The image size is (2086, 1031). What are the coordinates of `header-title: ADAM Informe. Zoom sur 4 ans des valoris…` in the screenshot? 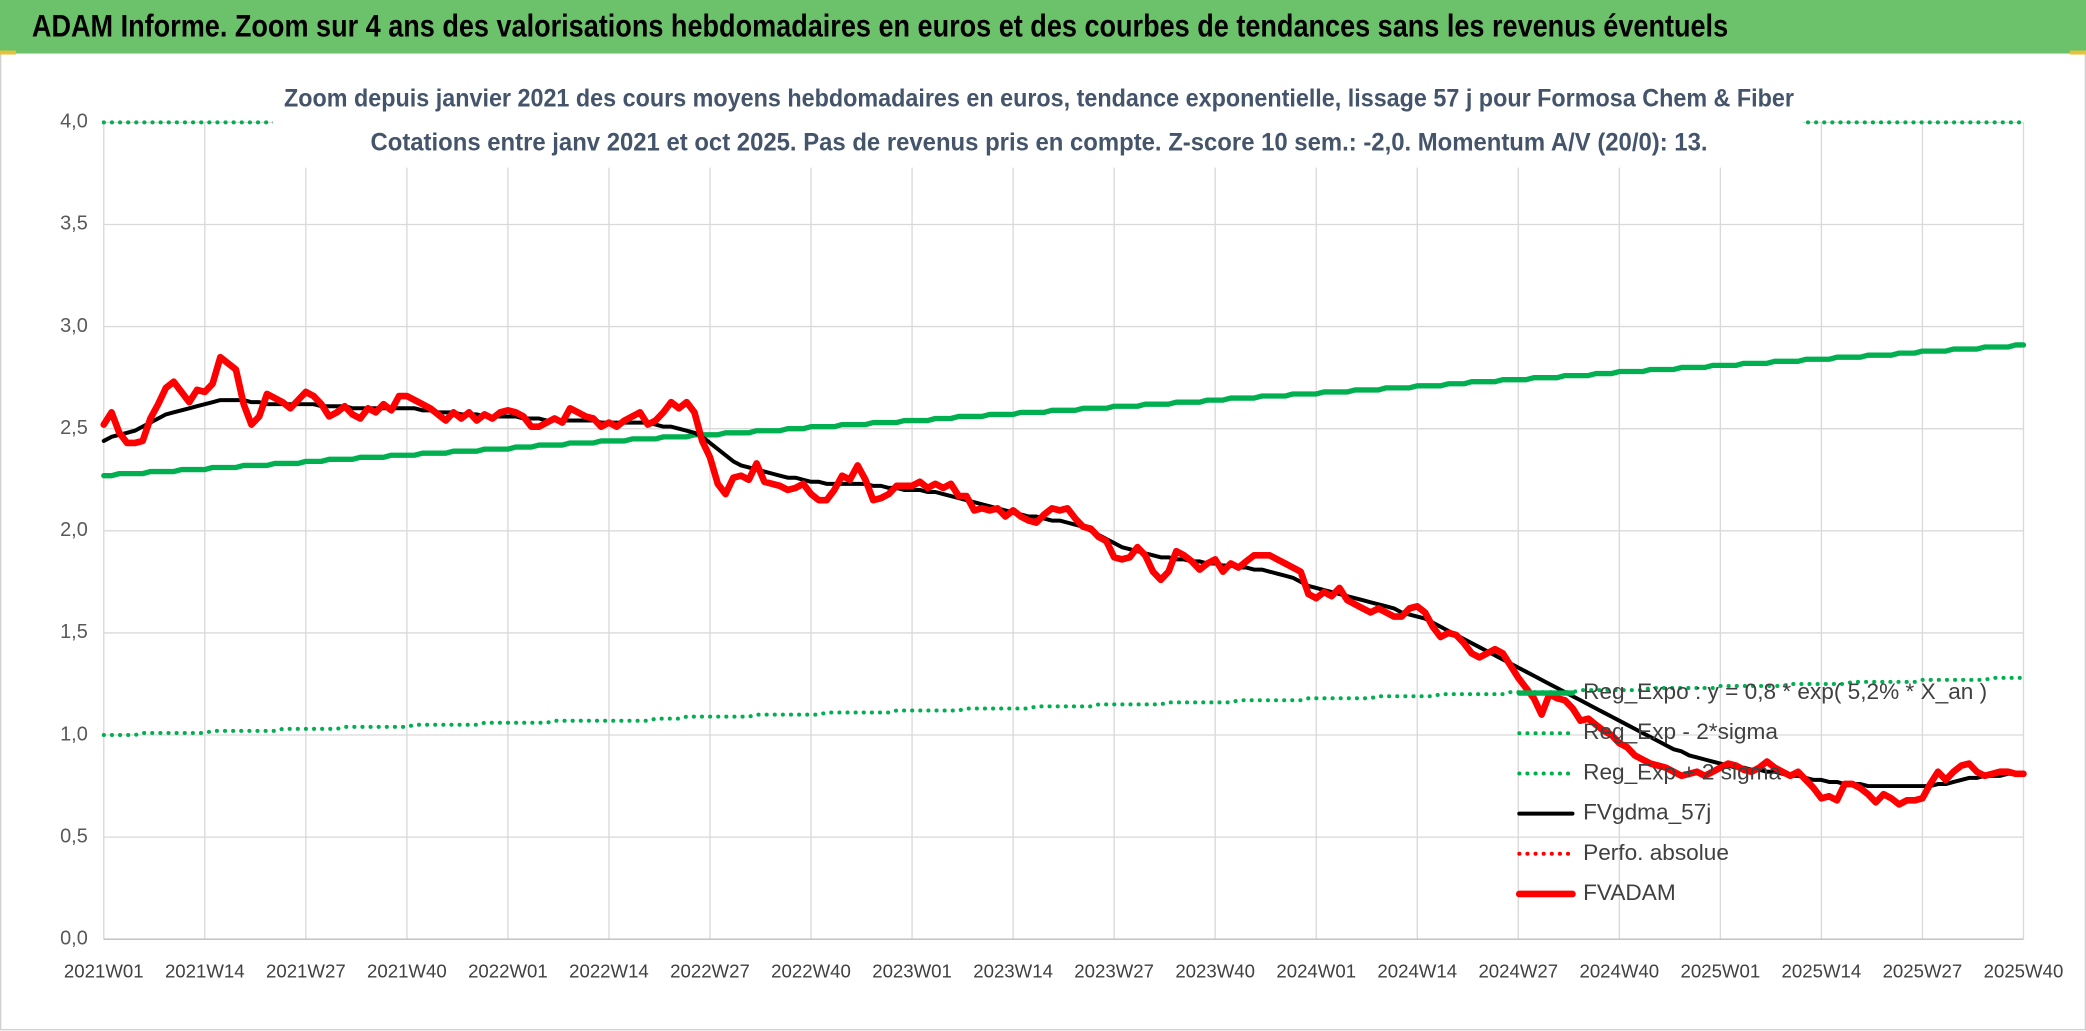 It's located at (880, 25).